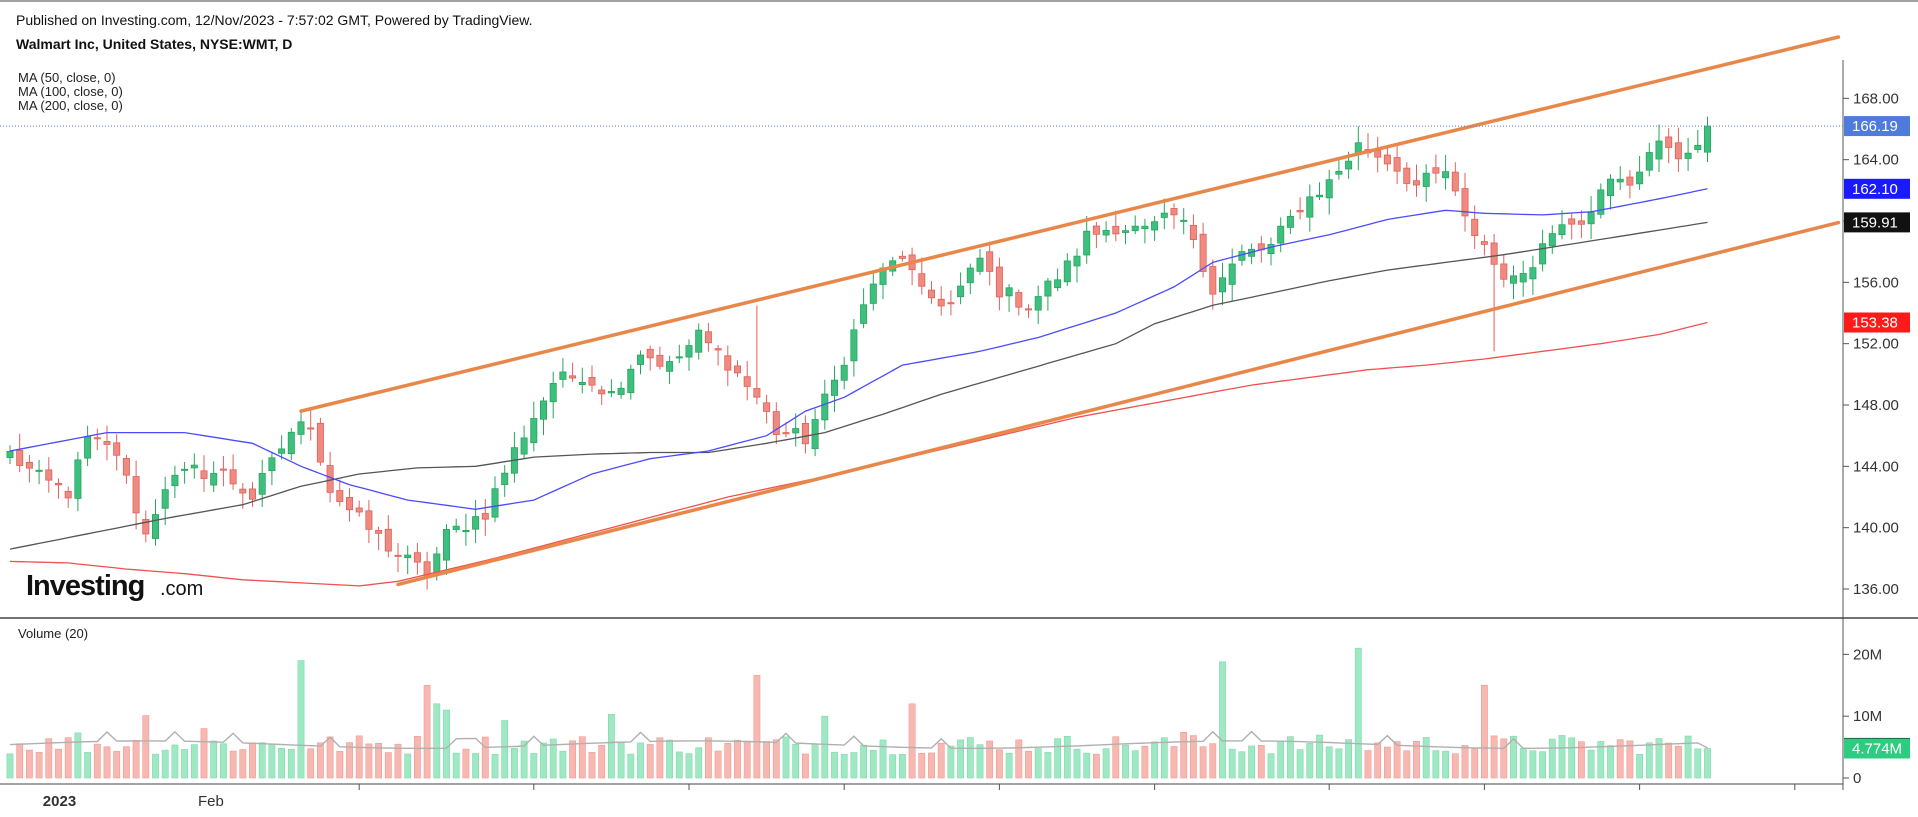  Describe the element at coordinates (1876, 528) in the screenshot. I see `price-tick-label: 140.00` at that location.